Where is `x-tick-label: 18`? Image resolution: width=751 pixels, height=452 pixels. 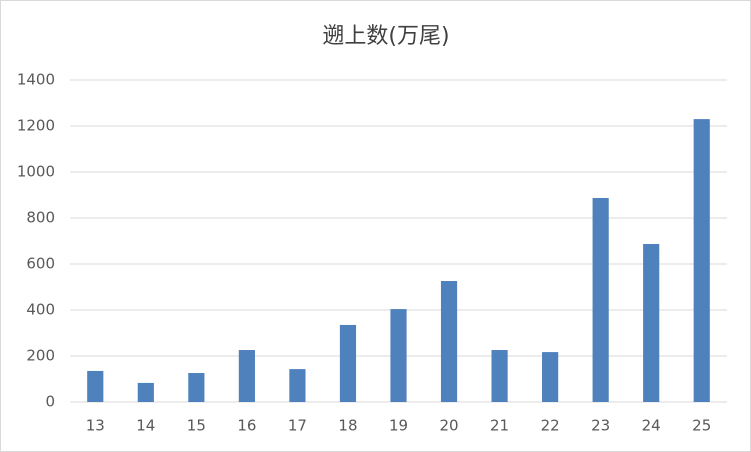 x-tick-label: 18 is located at coordinates (347, 426).